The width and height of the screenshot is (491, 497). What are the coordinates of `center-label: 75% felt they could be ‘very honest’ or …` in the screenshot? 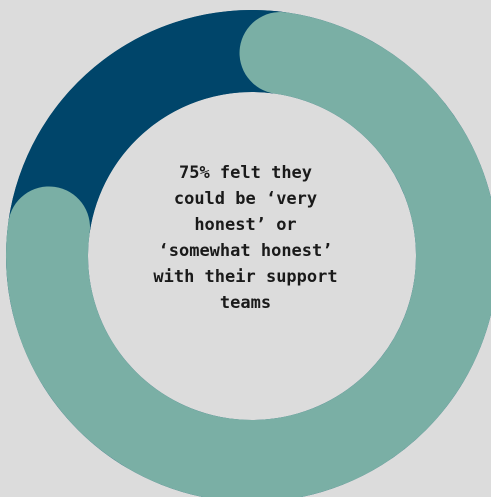 It's located at (245, 238).